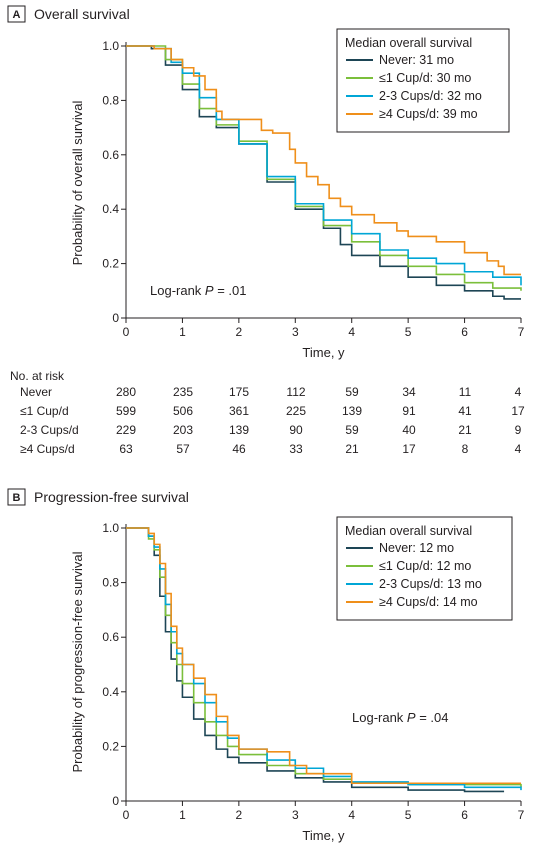 This screenshot has height=846, width=536. I want to click on legend-entry: Never: 12 mo, so click(416, 548).